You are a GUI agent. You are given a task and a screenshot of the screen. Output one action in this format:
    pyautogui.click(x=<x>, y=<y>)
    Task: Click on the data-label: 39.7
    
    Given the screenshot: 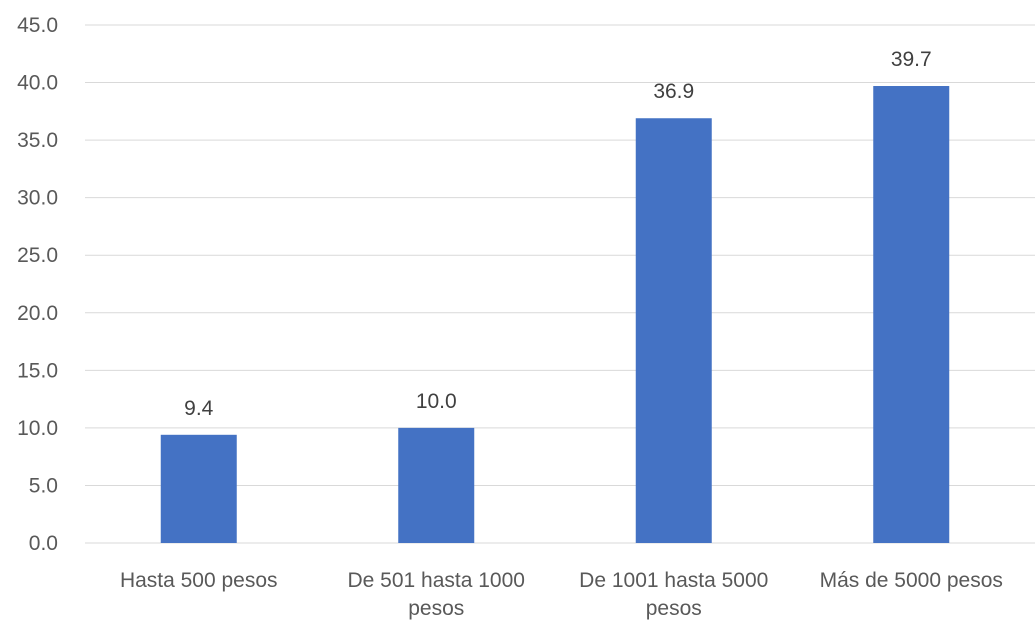 What is the action you would take?
    pyautogui.click(x=911, y=59)
    